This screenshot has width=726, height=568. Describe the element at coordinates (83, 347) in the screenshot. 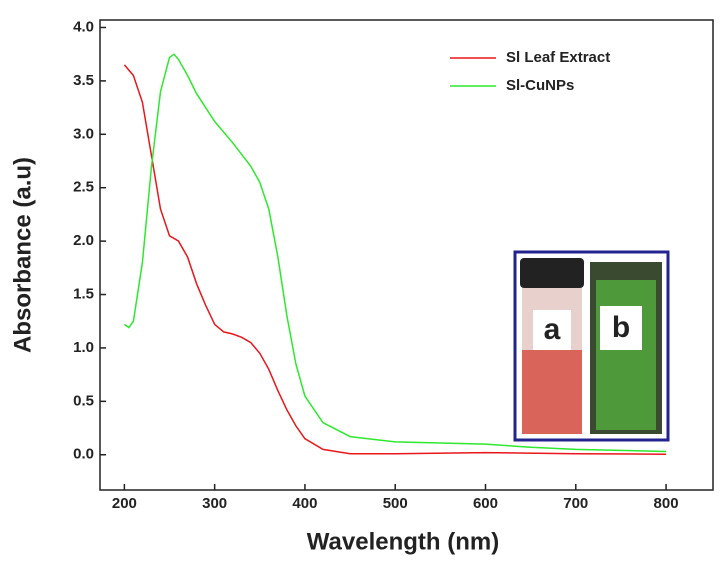

I see `y-tick-label: 1.0` at that location.